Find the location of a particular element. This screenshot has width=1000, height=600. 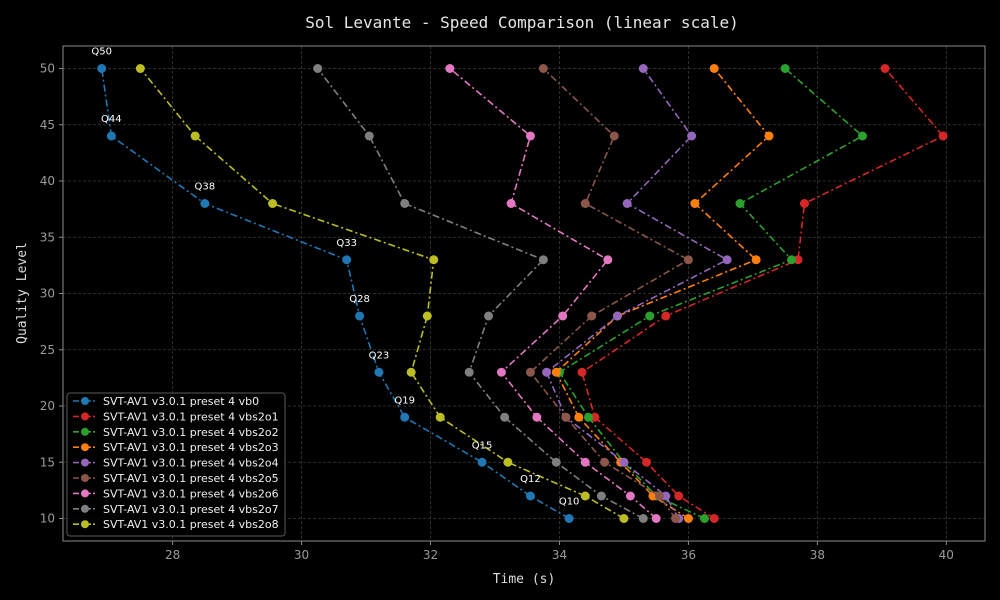

point-annotation: Q15 is located at coordinates (482, 445).